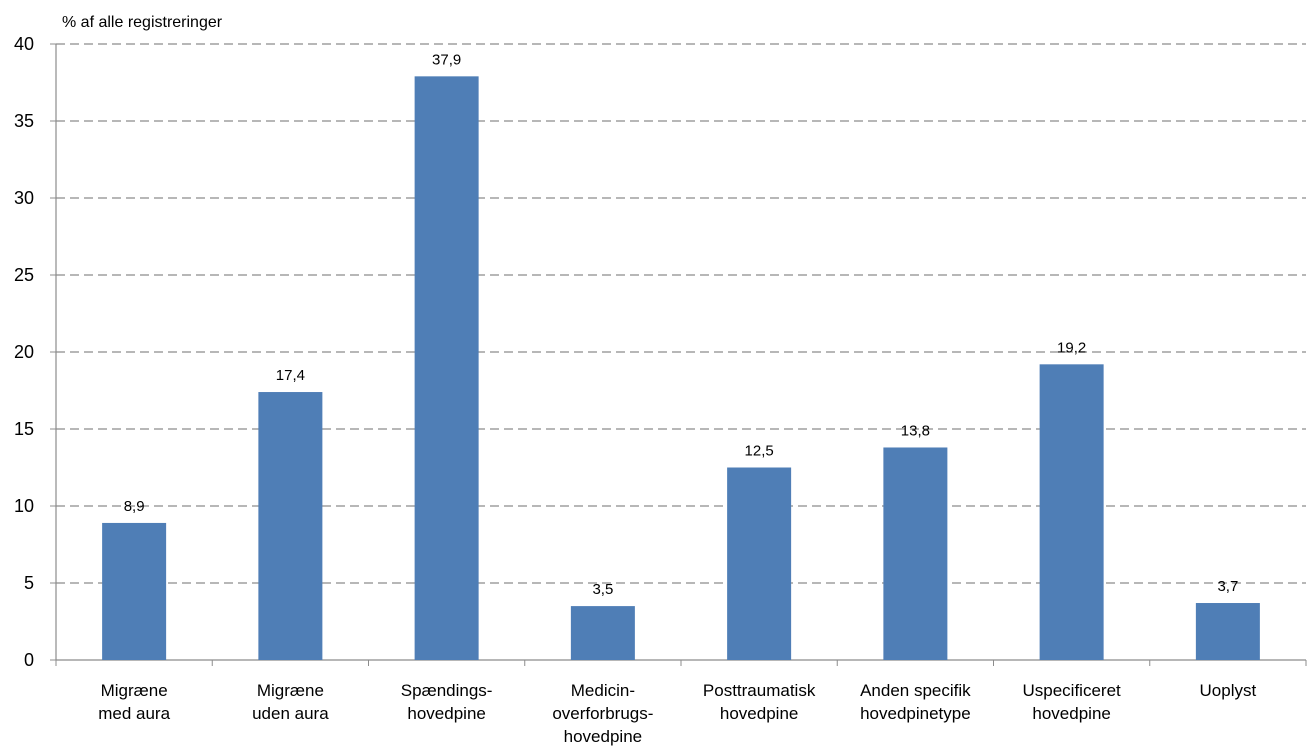 The image size is (1314, 749). Describe the element at coordinates (1071, 702) in the screenshot. I see `x-category-label-7: Uspecificeret hovedpine` at that location.